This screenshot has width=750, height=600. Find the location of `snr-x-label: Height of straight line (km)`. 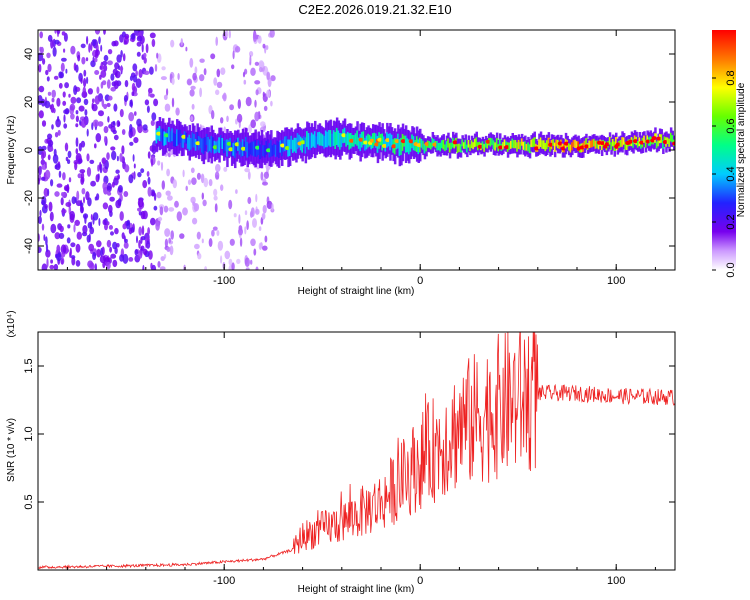

snr-x-label: Height of straight line (km) is located at coordinates (356, 589).